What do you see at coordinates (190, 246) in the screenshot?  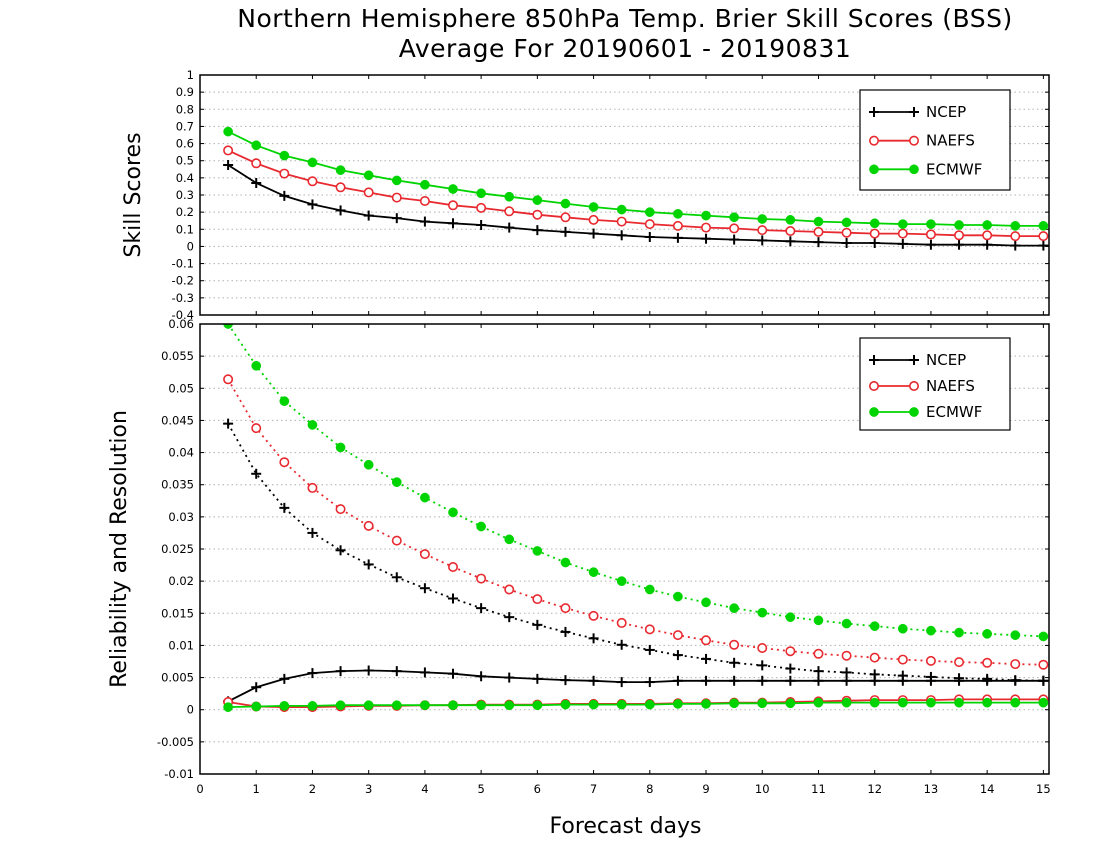 I see `y-tick-label: 0` at bounding box center [190, 246].